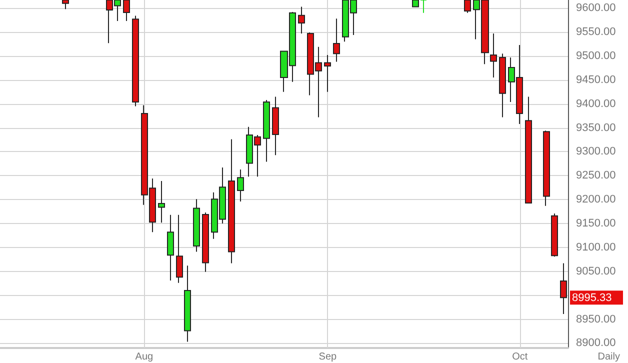 The image size is (628, 363). I want to click on y-tick-label: 9300.00, so click(596, 152).